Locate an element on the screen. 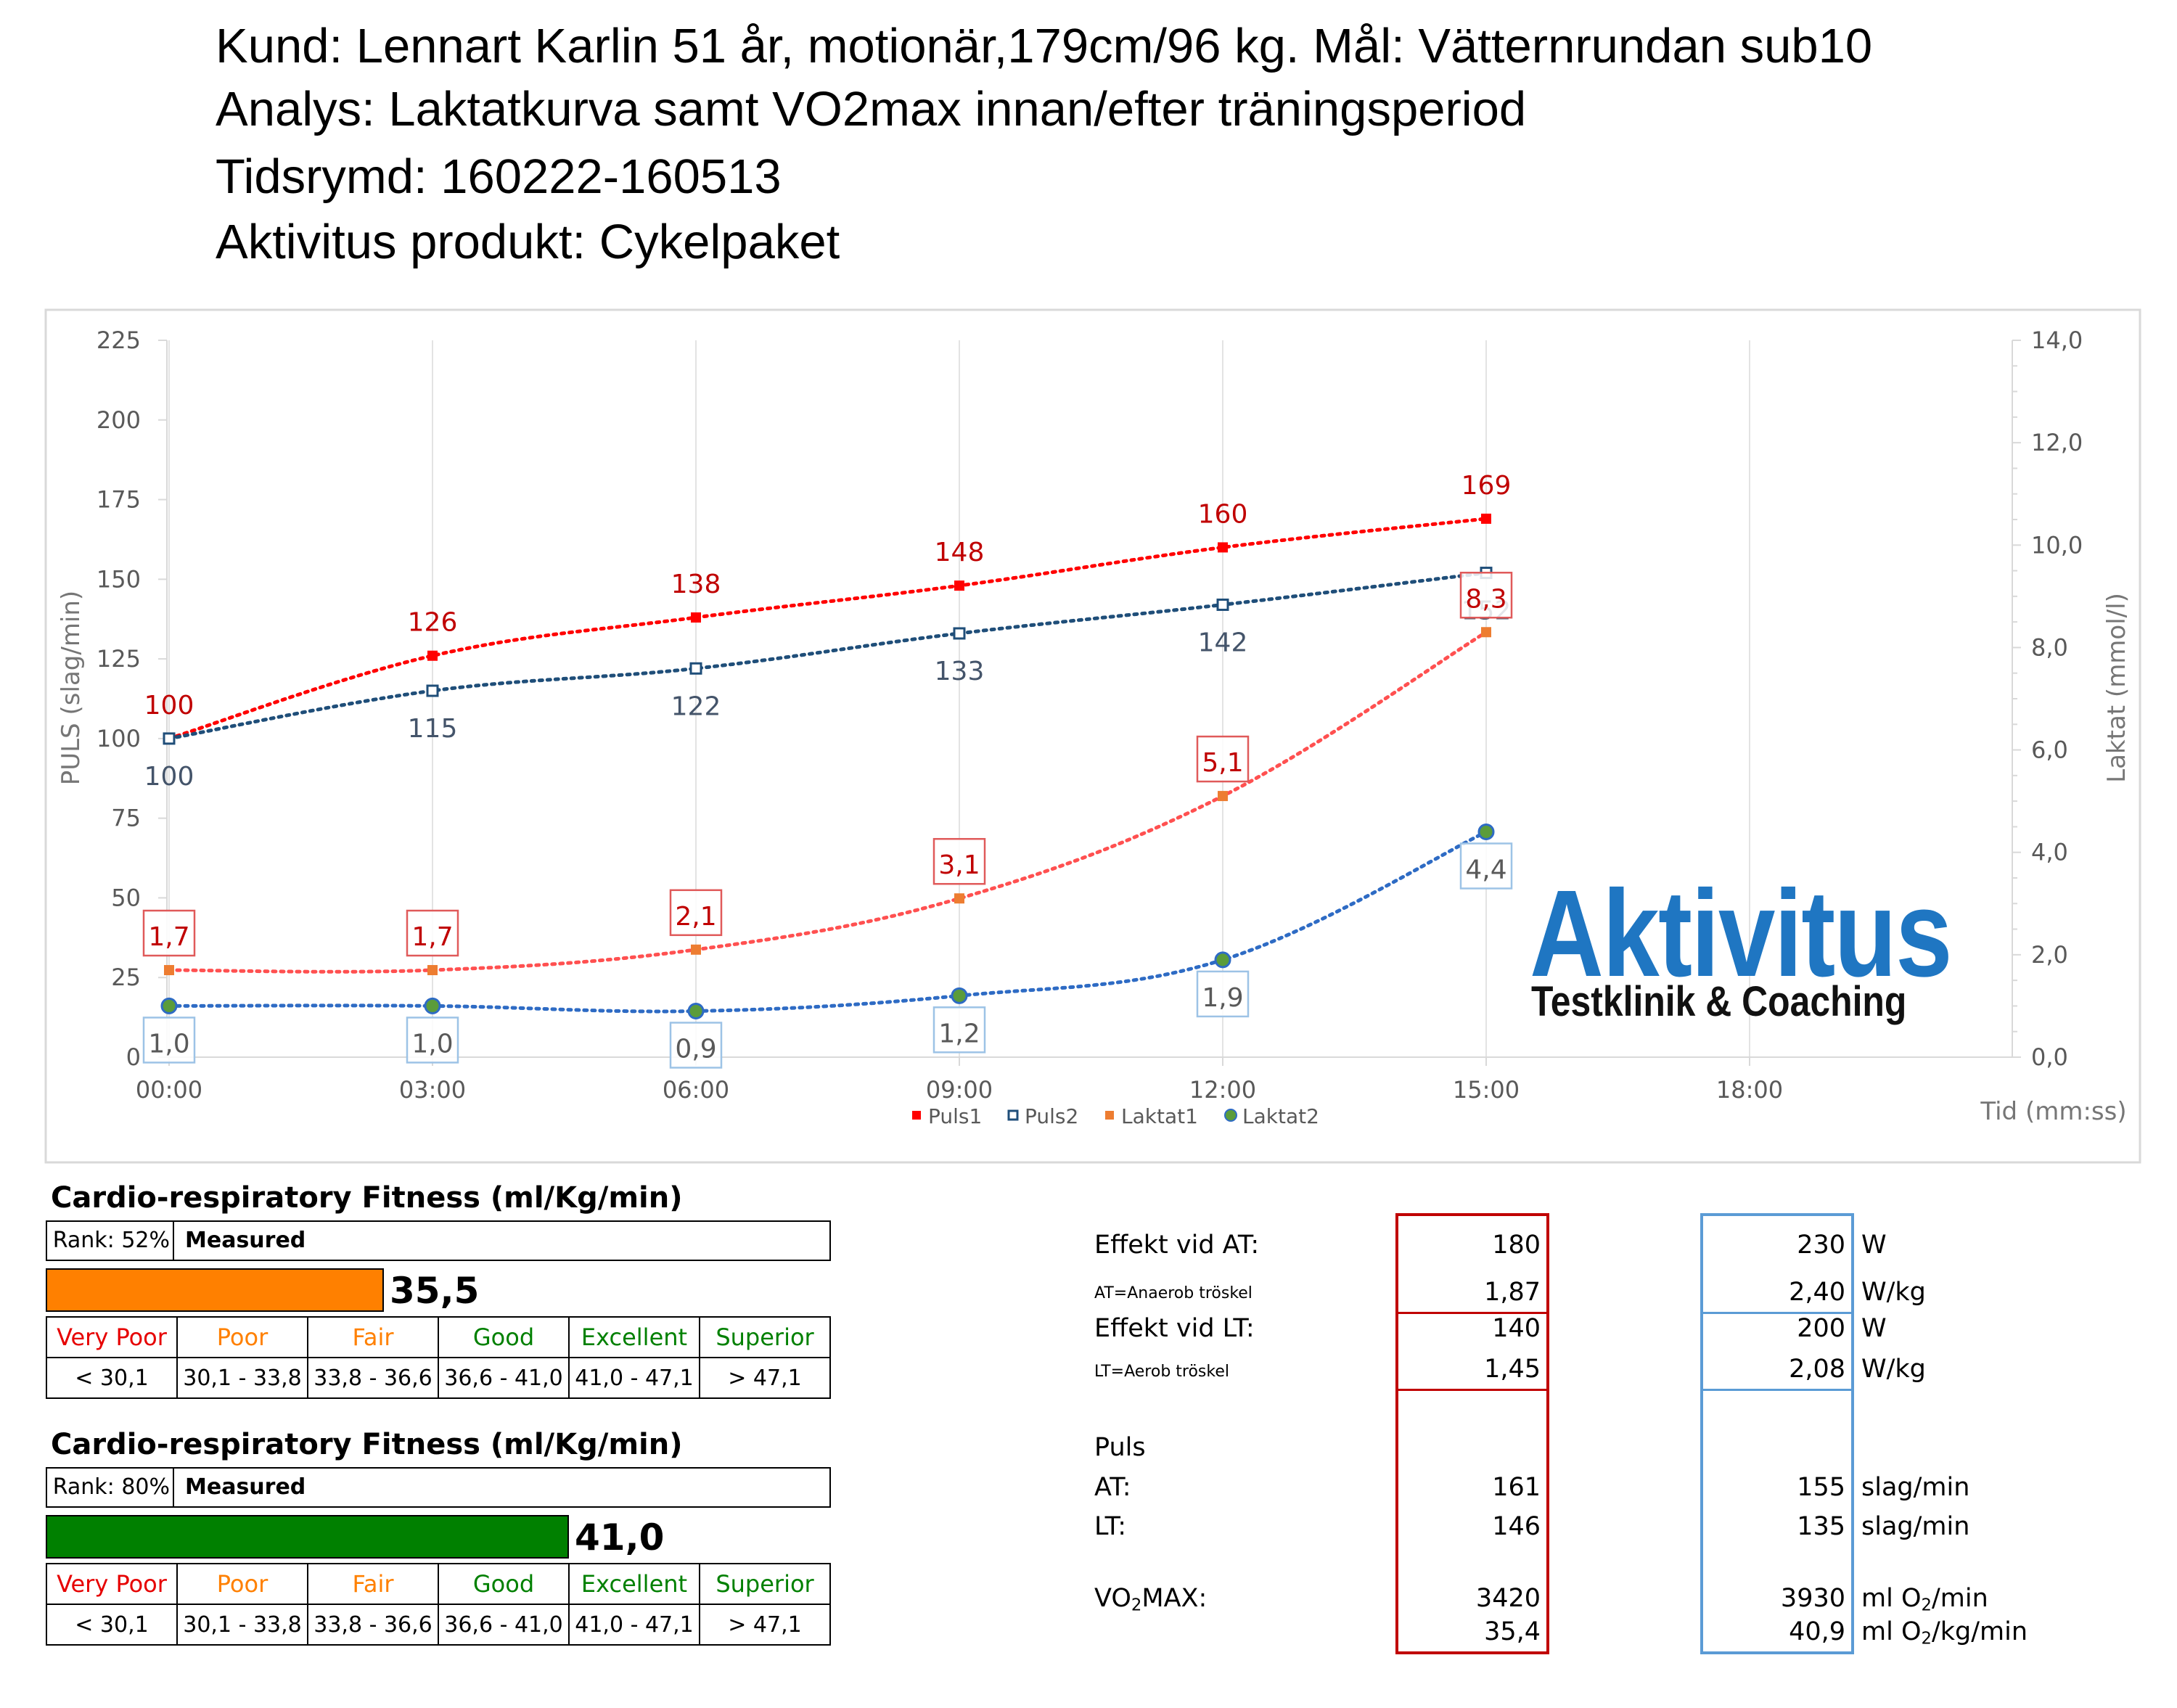 Image resolution: width=2177 pixels, height=1708 pixels. rank-label: Rank: 80% is located at coordinates (111, 1487).